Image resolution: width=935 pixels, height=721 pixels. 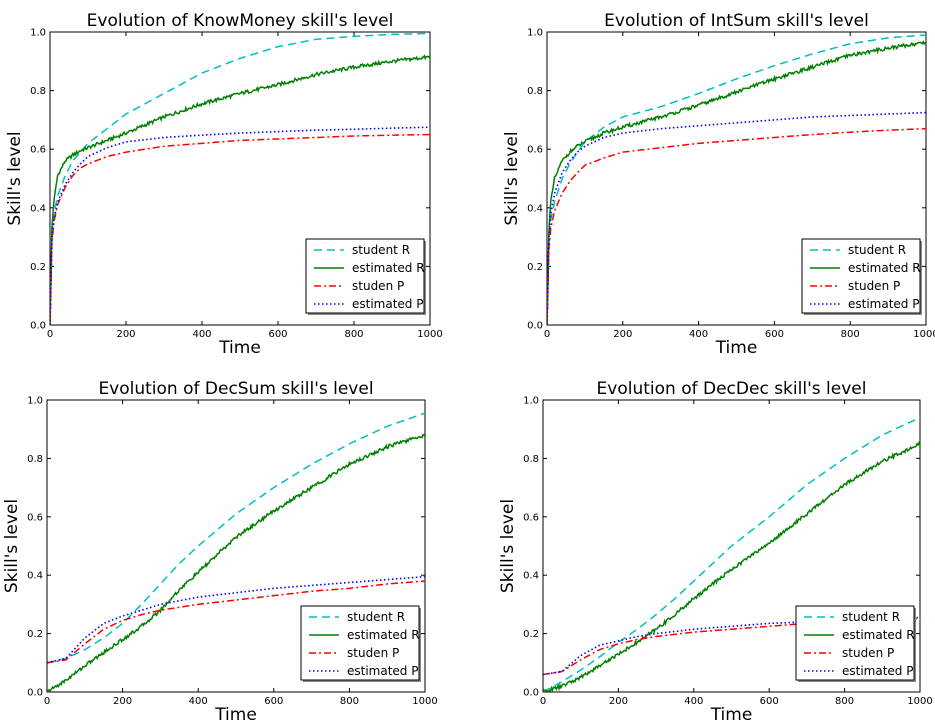 What do you see at coordinates (236, 538) in the screenshot?
I see `series-line-student-r` at bounding box center [236, 538].